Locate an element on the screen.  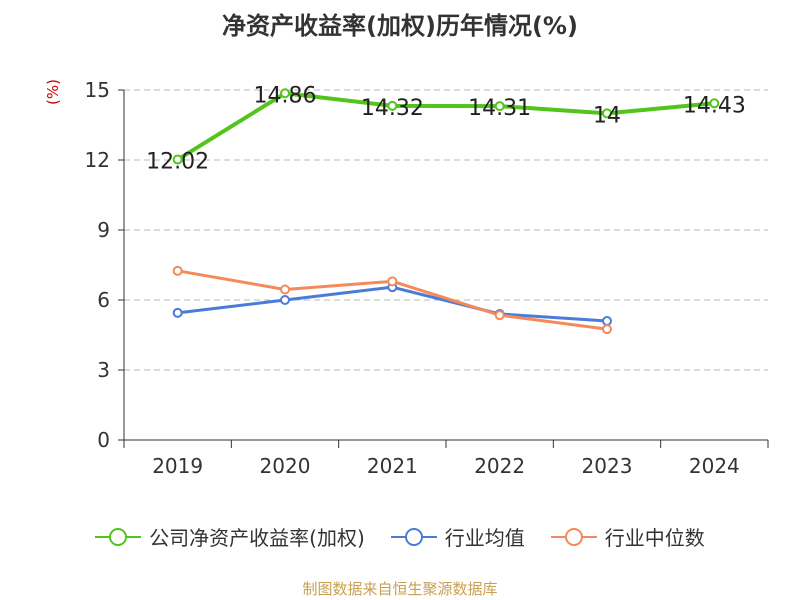
y-tick-label: 3 is located at coordinates (103, 370).